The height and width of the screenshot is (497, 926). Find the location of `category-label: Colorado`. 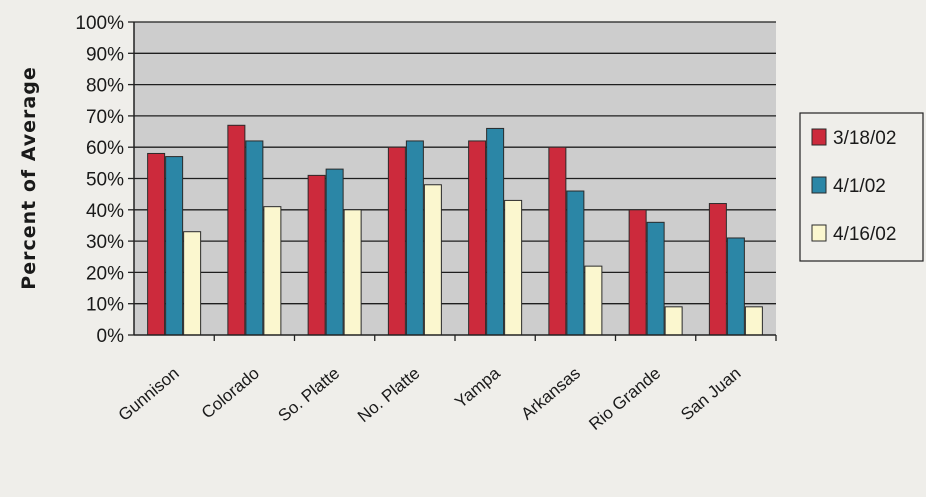

category-label: Colorado is located at coordinates (230, 393).